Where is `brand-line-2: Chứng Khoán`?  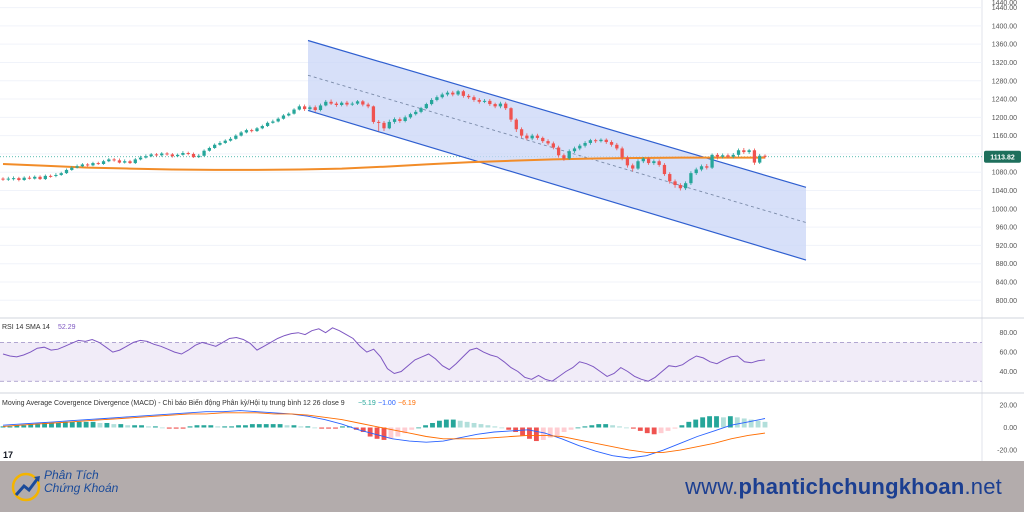 brand-line-2: Chứng Khoán is located at coordinates (81, 488).